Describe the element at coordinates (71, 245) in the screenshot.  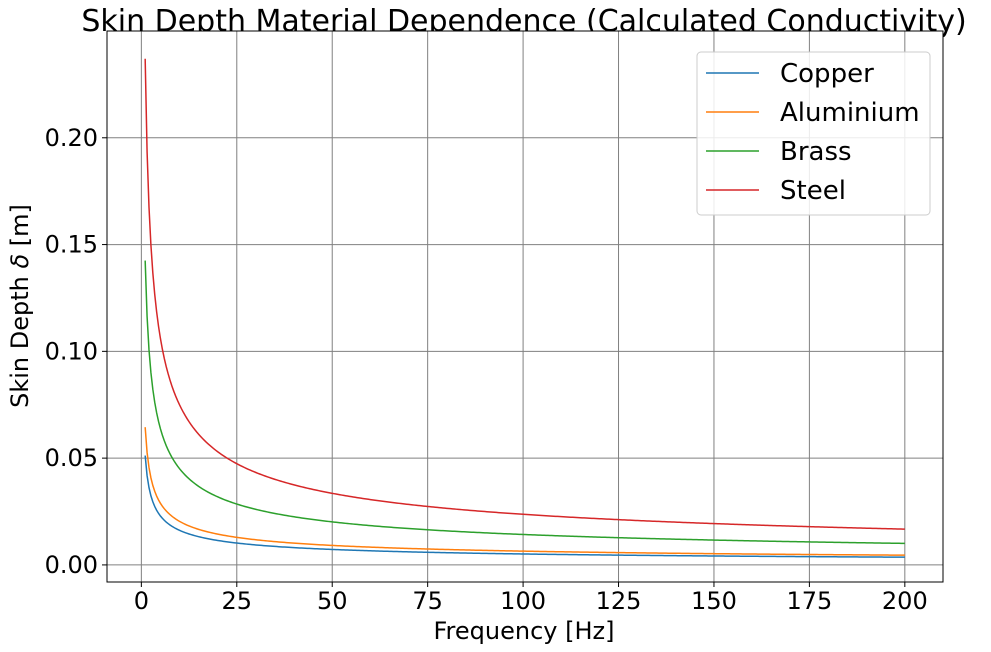
I see `y-tick-label: 0.15` at that location.